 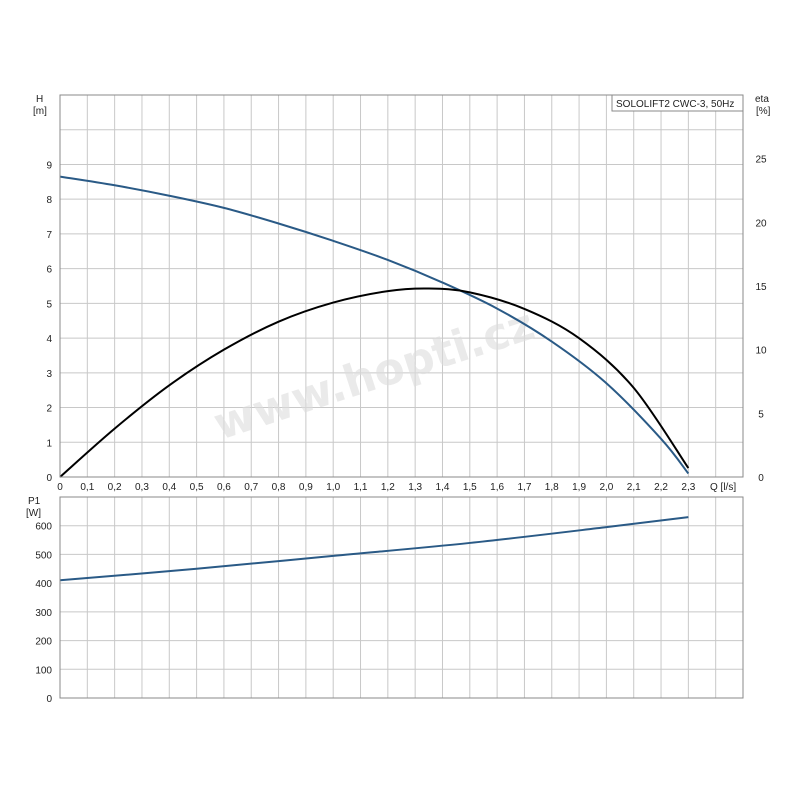 What do you see at coordinates (43, 642) in the screenshot?
I see `p1-tick-label: 200` at bounding box center [43, 642].